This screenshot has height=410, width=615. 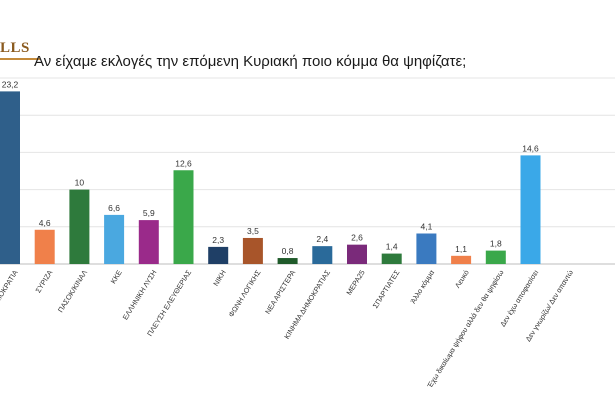 What do you see at coordinates (45, 223) in the screenshot?
I see `value-label: 4,6` at bounding box center [45, 223].